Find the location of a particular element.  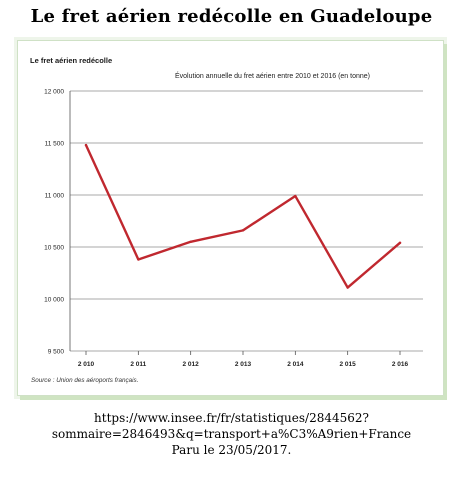

y-tick-label: 9 500 is located at coordinates (56, 352).